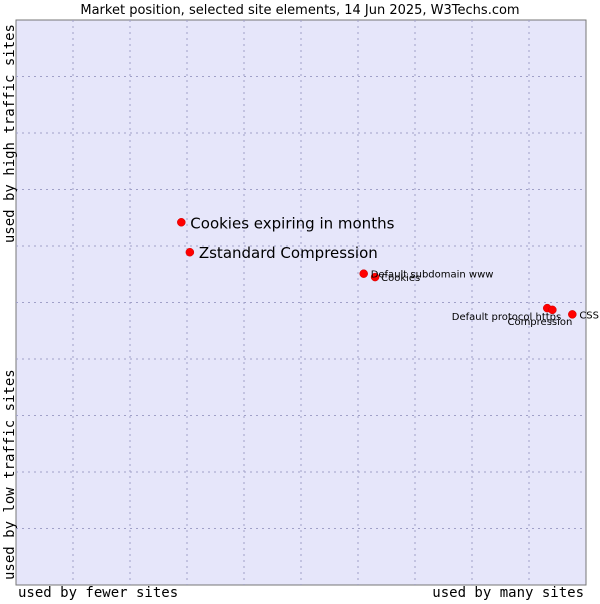 The image size is (600, 604). Describe the element at coordinates (508, 592) in the screenshot. I see `x-axis-label-right: used by many sites` at that location.